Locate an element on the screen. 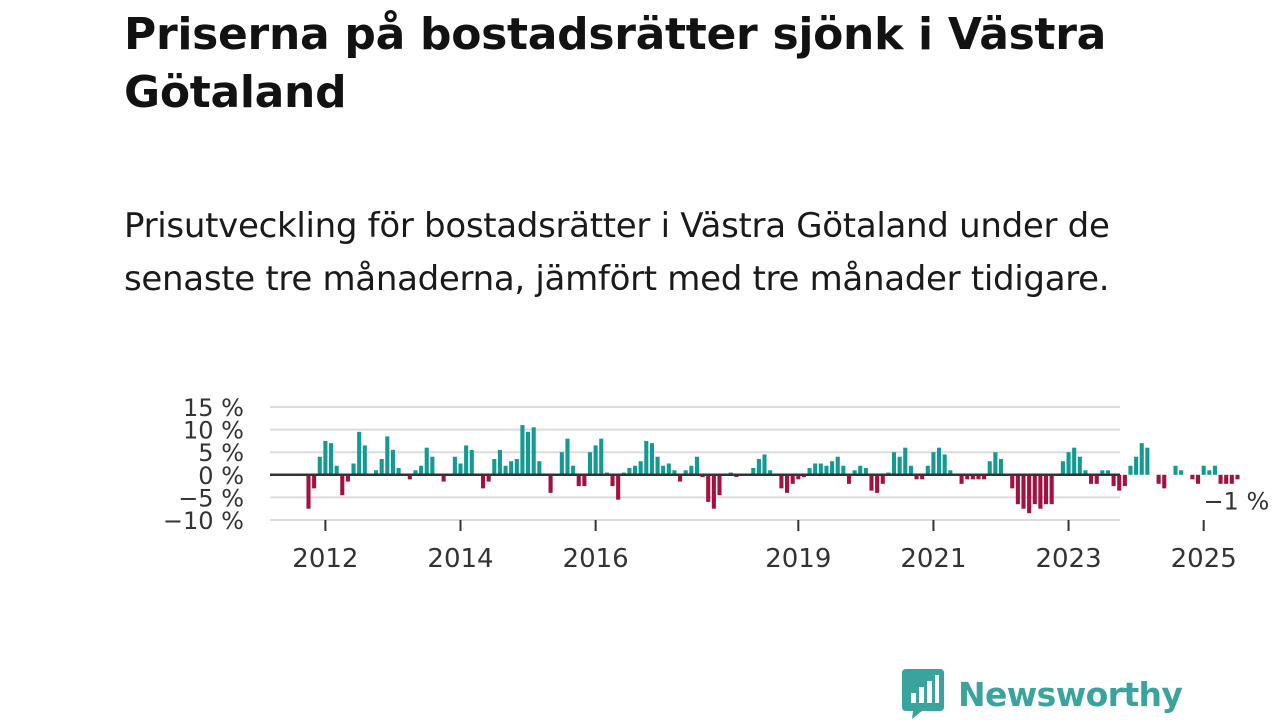 This screenshot has width=1280, height=720. y-axis: 15 %10 %5 %0 %−5 %−10 % is located at coordinates (203, 464).